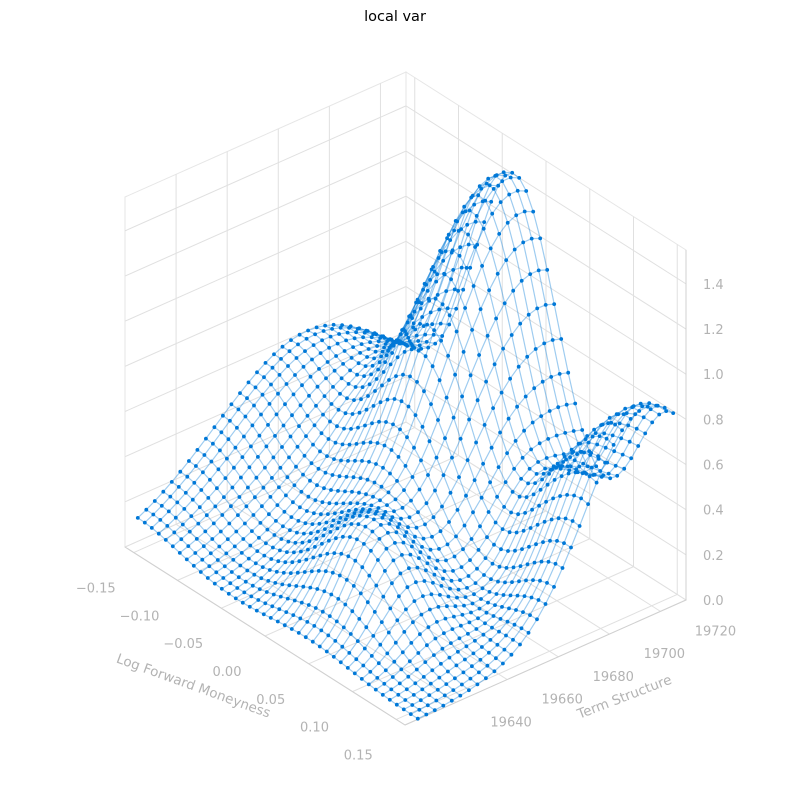  I want to click on axis-line, so click(265, 636).